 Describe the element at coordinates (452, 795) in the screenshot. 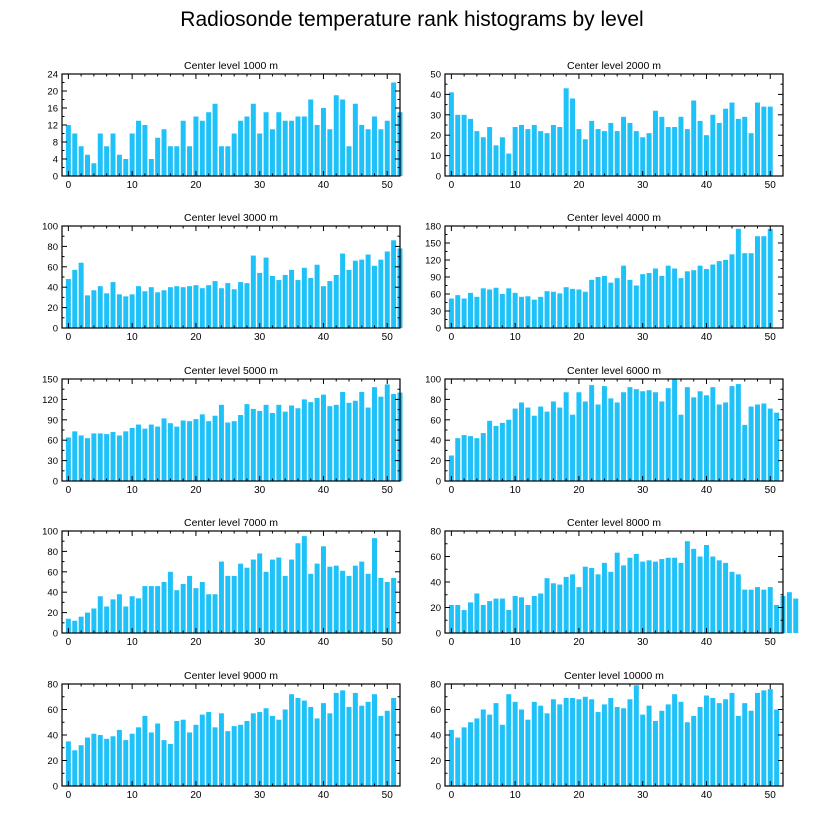

I see `x-tick-label: 0` at that location.